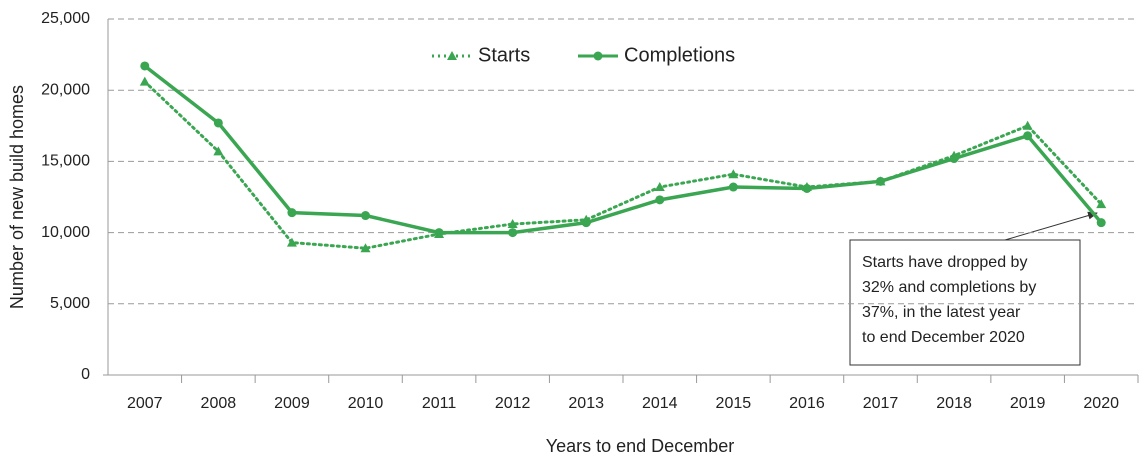 Image resolution: width=1141 pixels, height=457 pixels. Describe the element at coordinates (1028, 403) in the screenshot. I see `x-tick-label: 2019` at that location.